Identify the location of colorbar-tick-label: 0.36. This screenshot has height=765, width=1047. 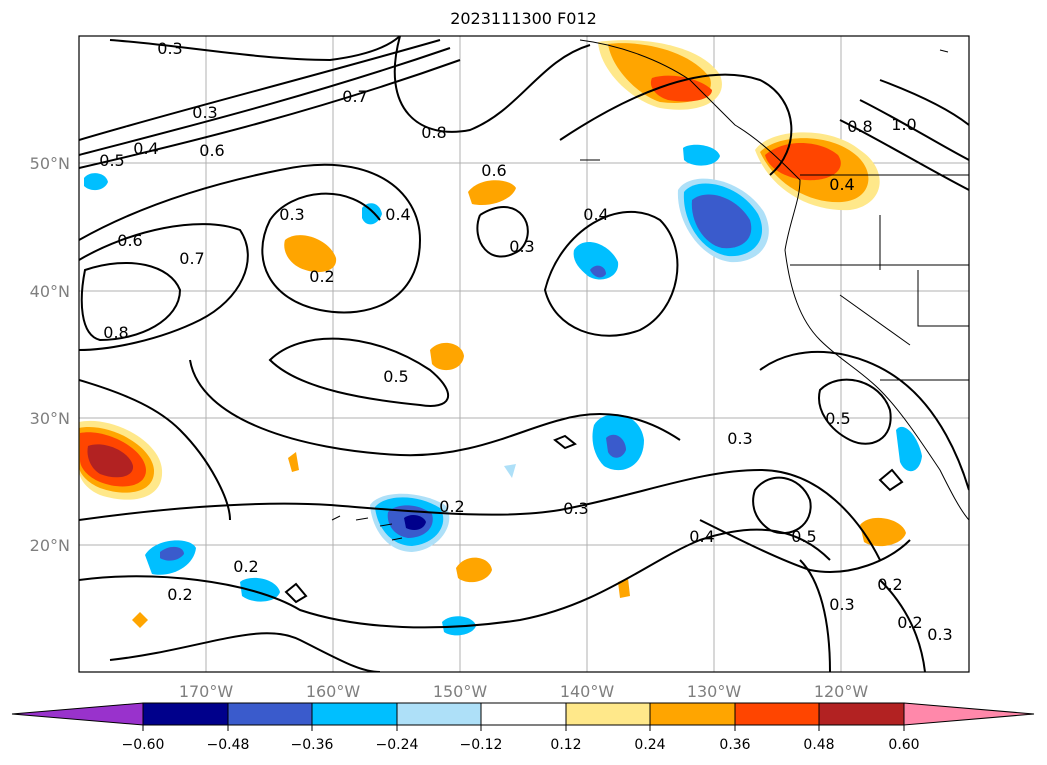
(734, 745).